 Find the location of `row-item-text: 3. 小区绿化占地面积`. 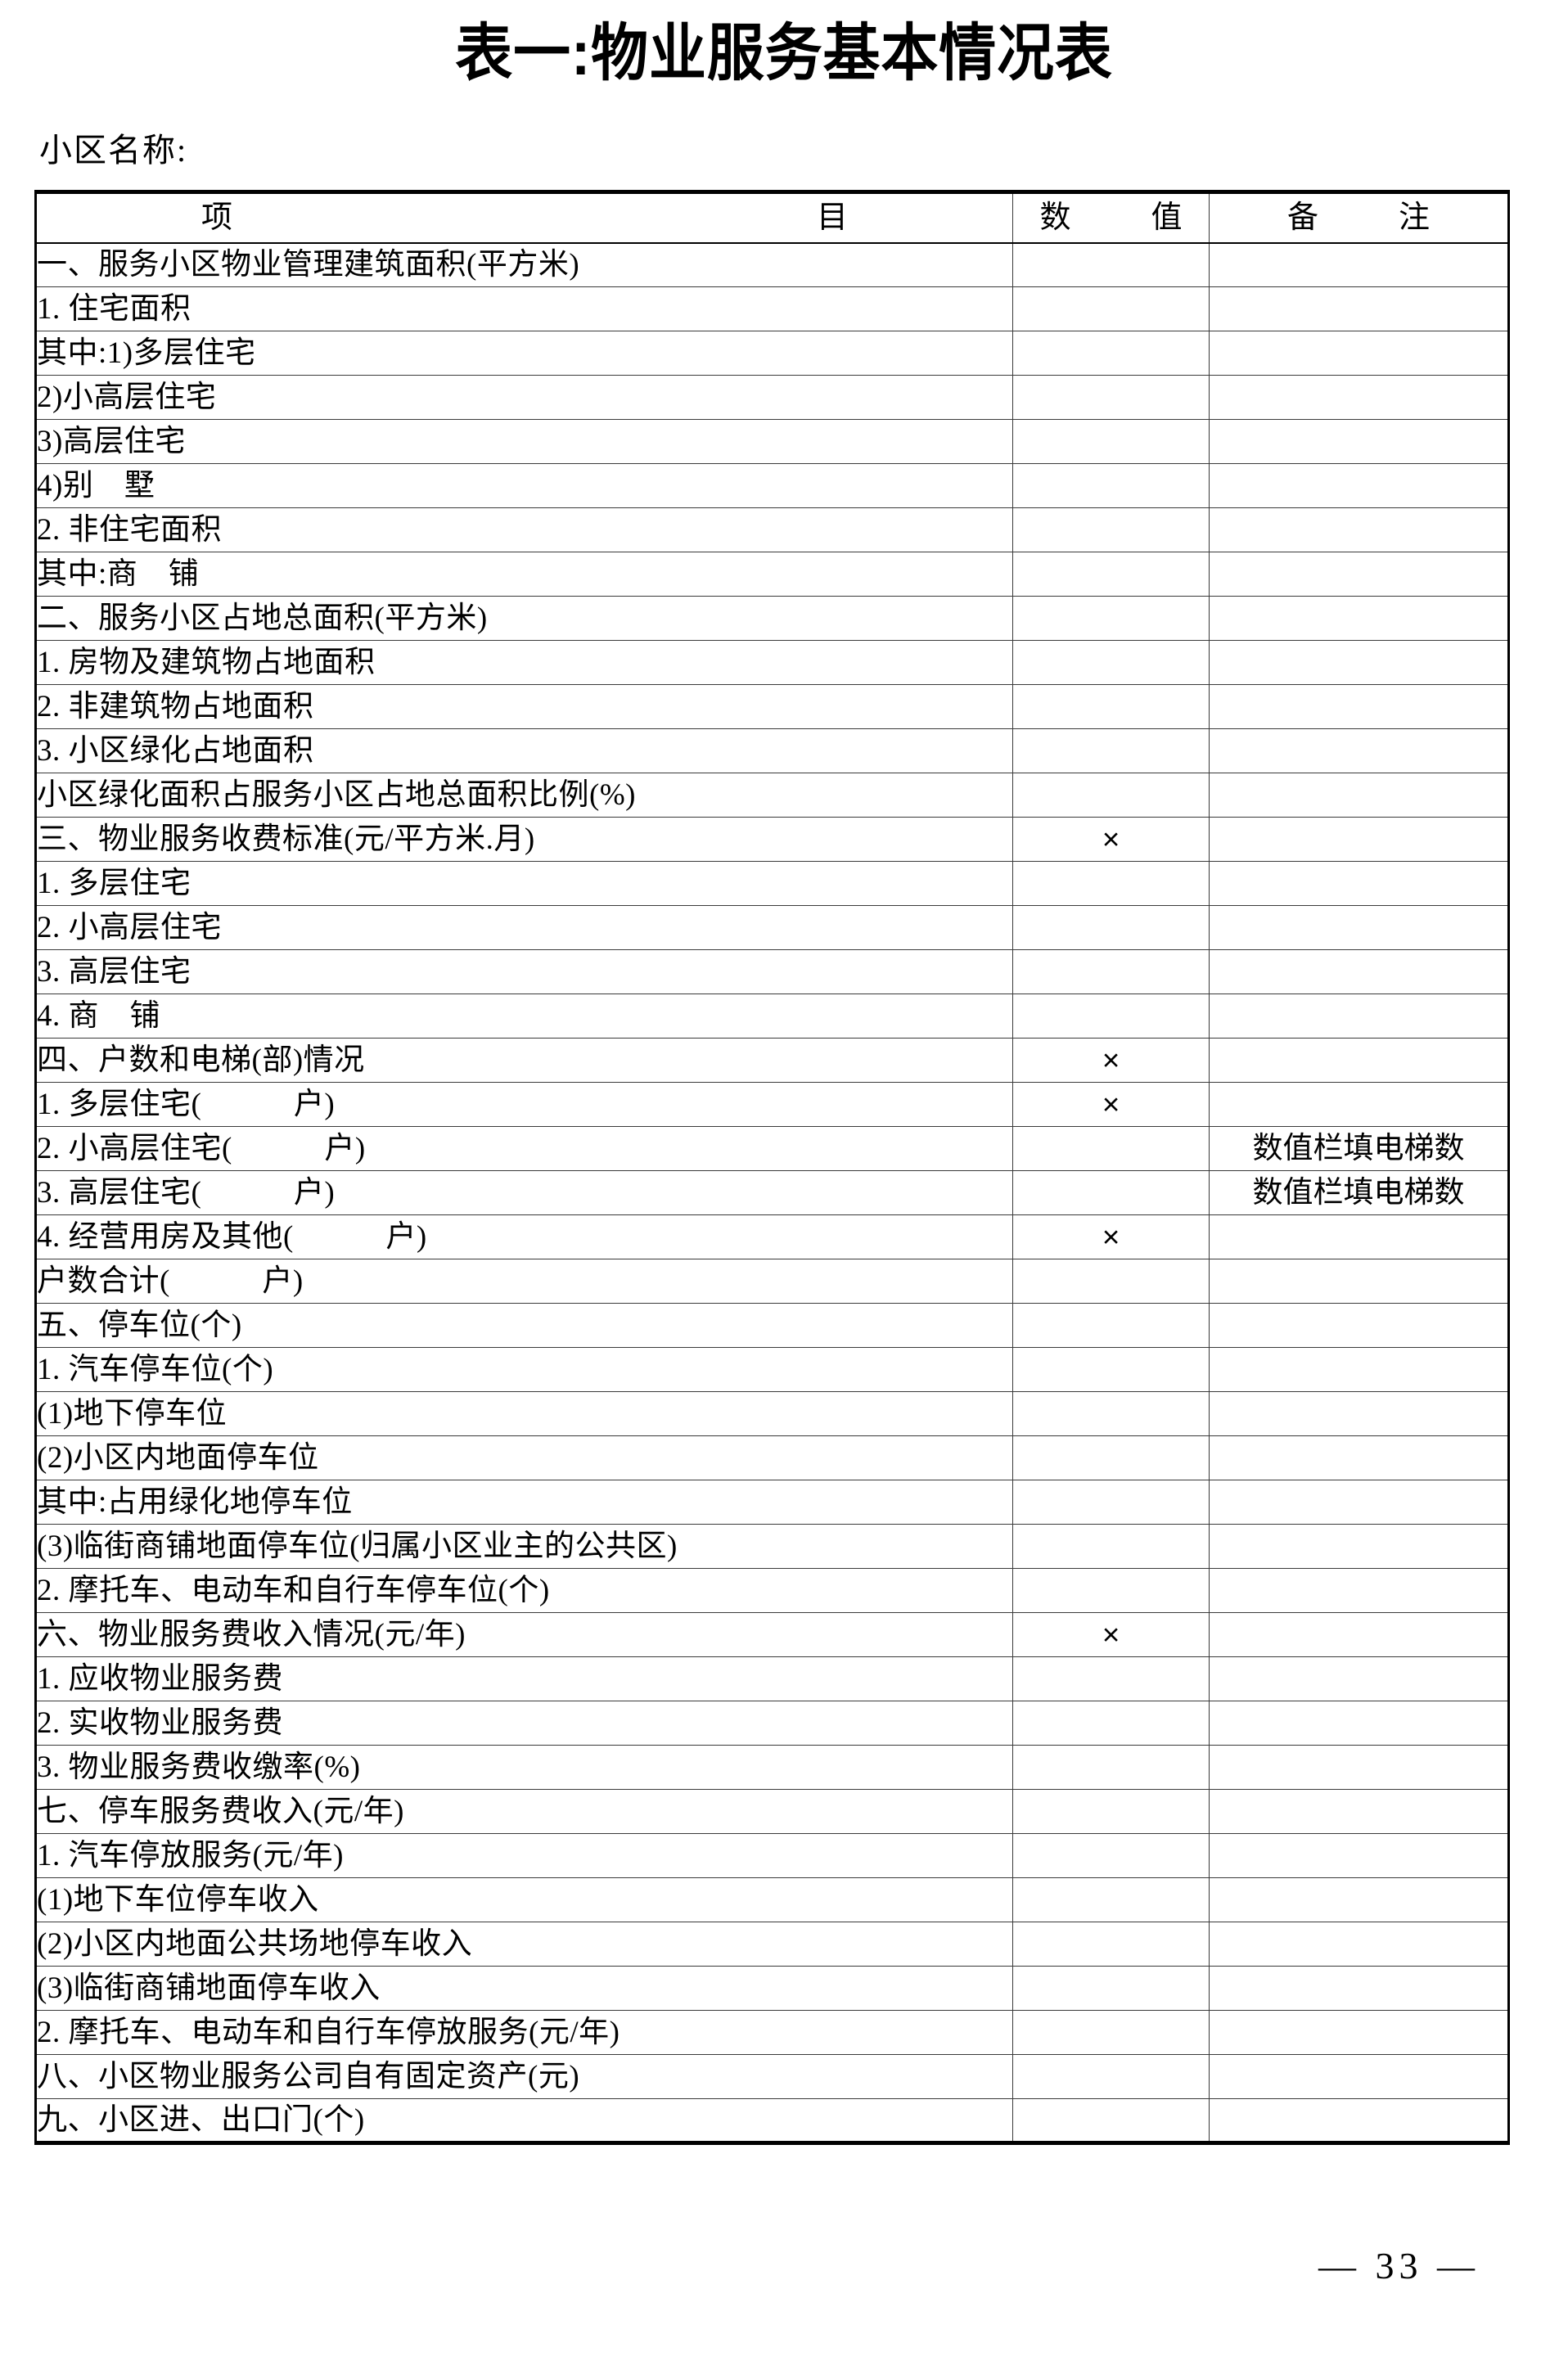

row-item-text: 3. 小区绿化占地面积 is located at coordinates (175, 750).